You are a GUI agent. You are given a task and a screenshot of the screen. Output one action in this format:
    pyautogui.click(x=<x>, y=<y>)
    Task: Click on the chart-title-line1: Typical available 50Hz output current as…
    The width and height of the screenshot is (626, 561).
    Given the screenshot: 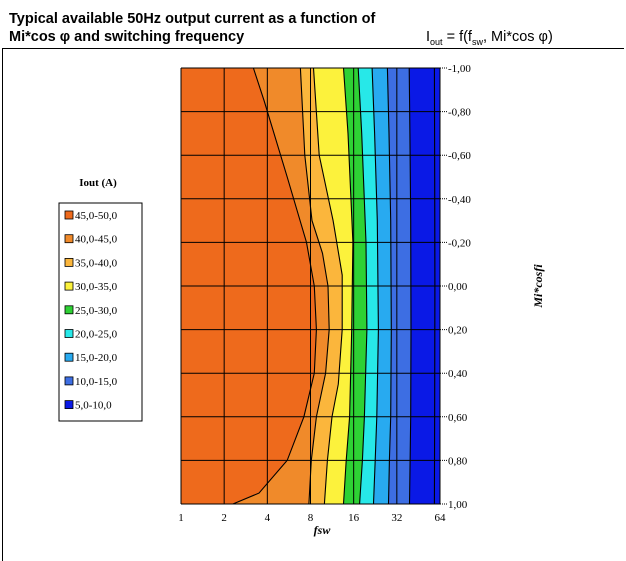 What is the action you would take?
    pyautogui.click(x=192, y=19)
    